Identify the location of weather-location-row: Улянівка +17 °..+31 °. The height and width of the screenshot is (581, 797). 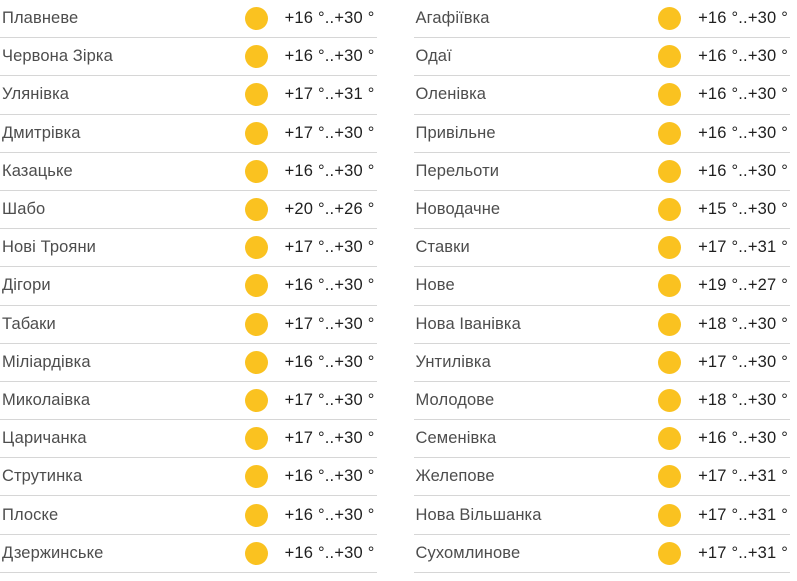
(188, 95).